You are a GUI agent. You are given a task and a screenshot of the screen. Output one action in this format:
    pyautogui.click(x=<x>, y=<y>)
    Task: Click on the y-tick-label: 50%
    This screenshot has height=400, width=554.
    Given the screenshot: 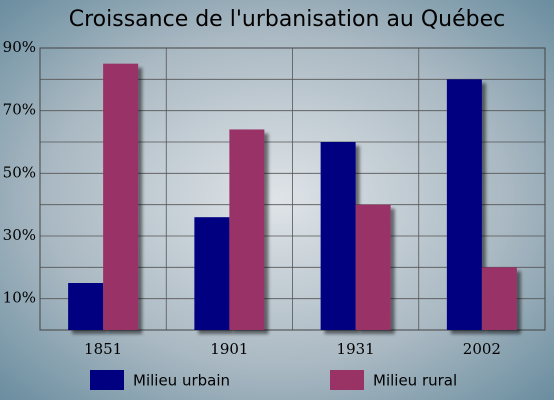 What is the action you would take?
    pyautogui.click(x=19, y=172)
    